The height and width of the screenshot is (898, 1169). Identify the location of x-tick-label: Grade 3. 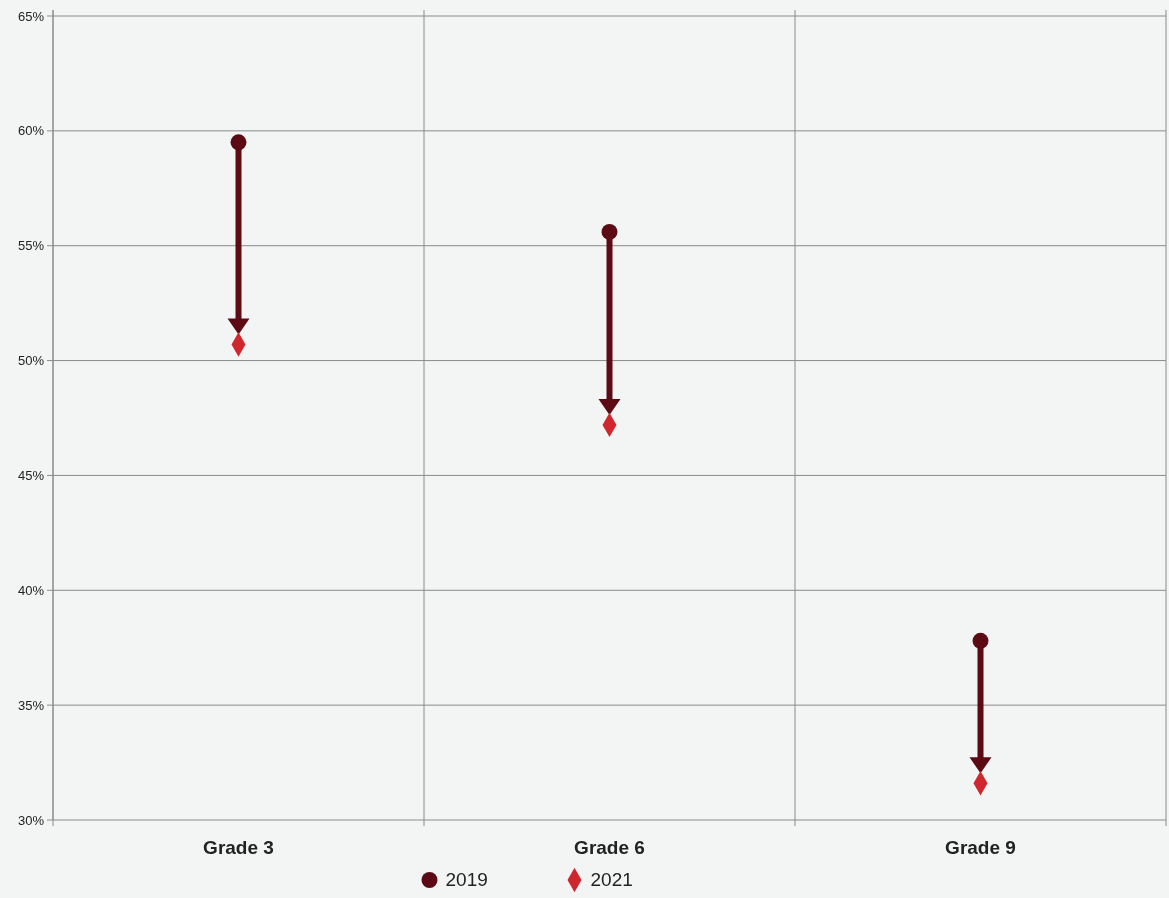
(238, 847).